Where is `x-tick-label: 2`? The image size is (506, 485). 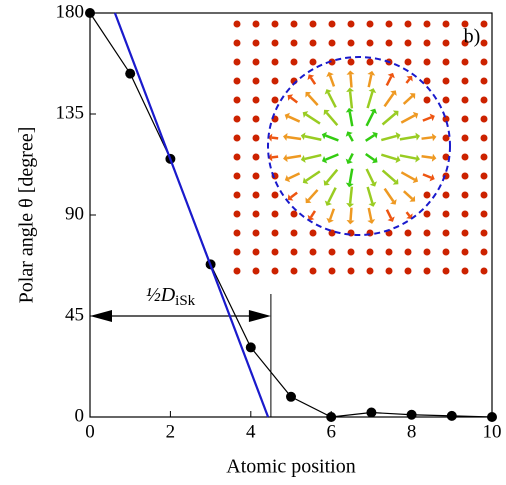 x-tick-label: 2 is located at coordinates (171, 431).